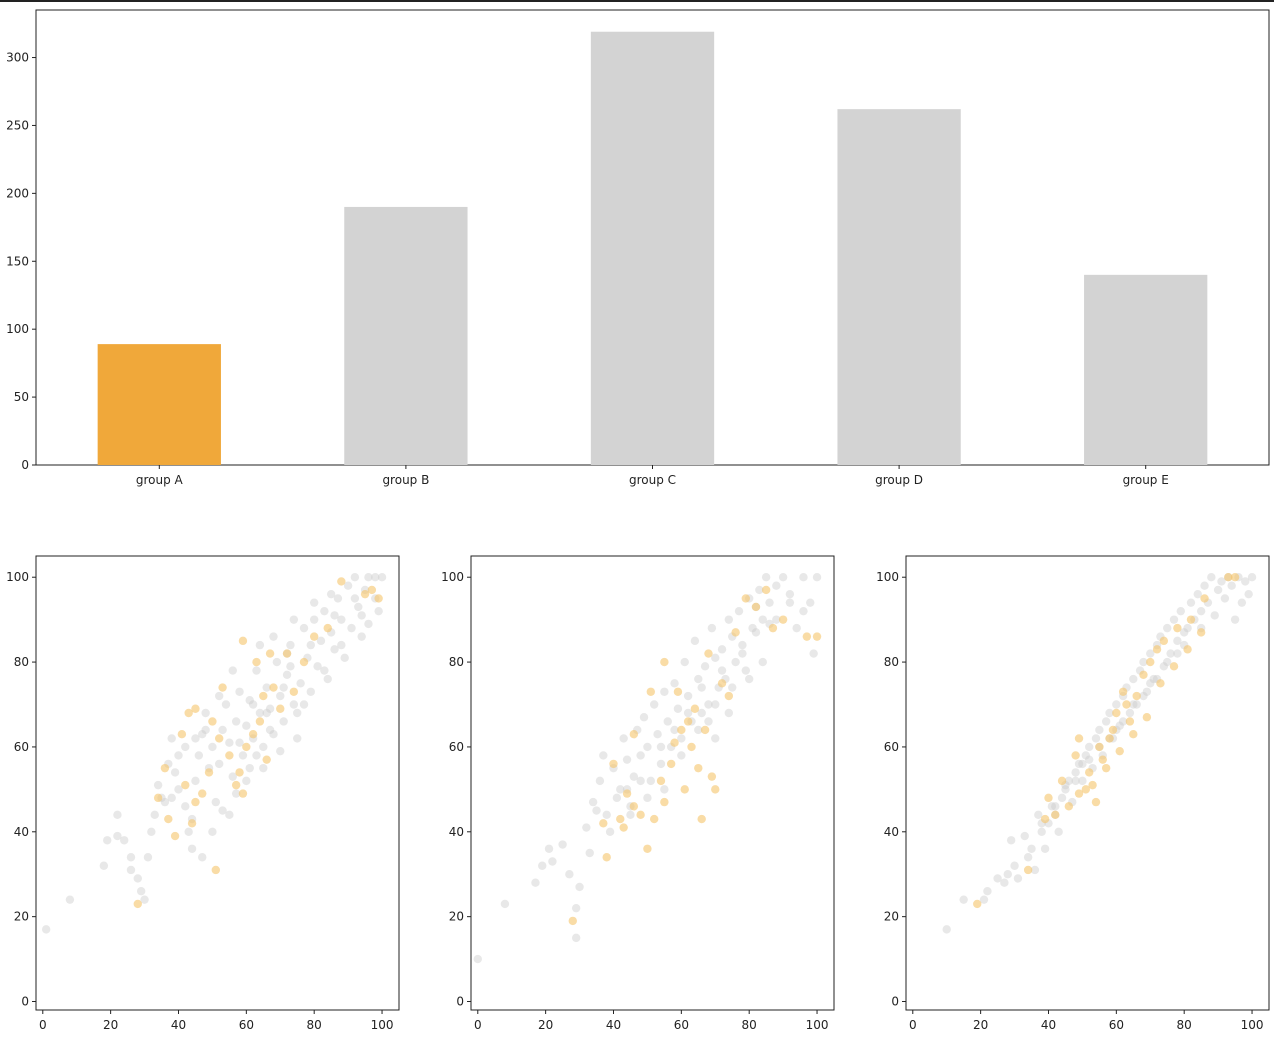 The width and height of the screenshot is (1274, 1038). Describe the element at coordinates (478, 1025) in the screenshot. I see `x-tick-label: 0` at that location.